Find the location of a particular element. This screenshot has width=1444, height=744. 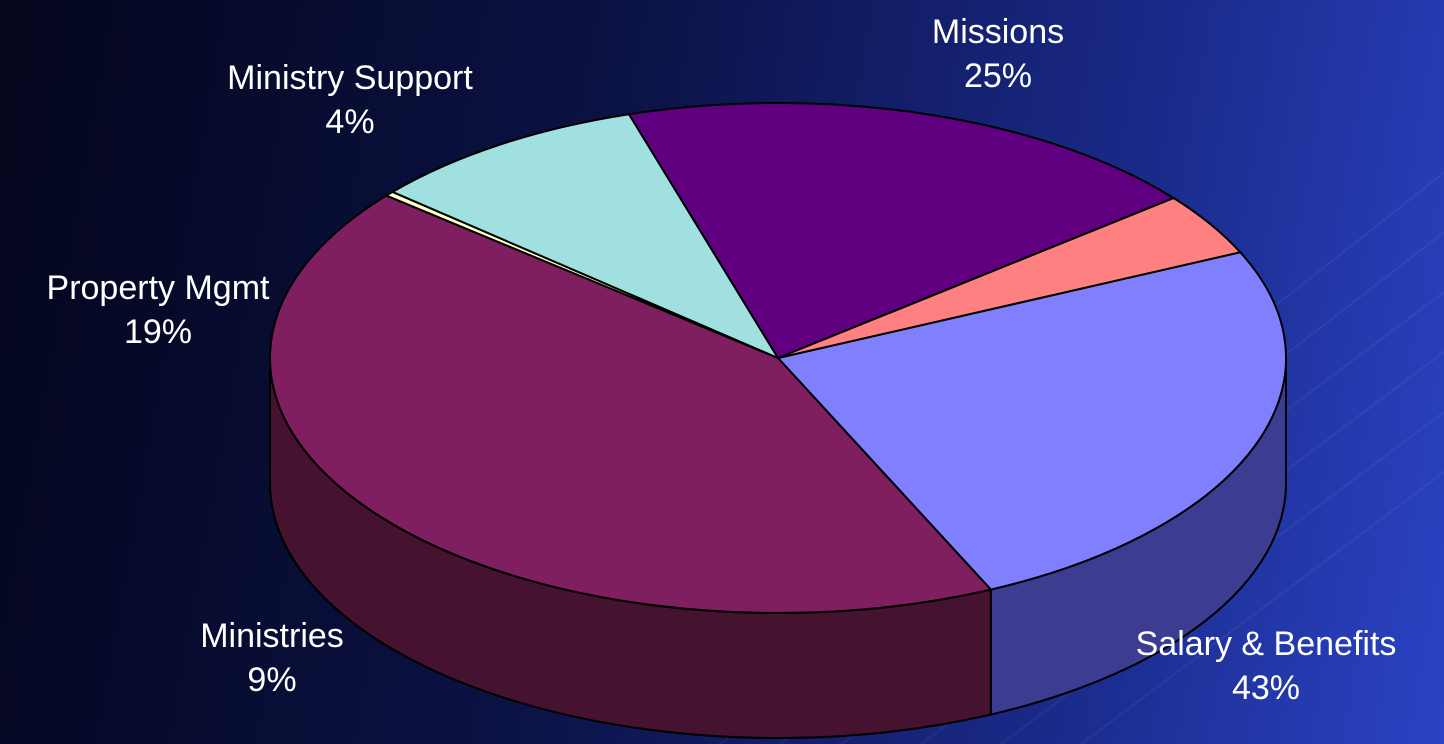

label-property-mgmt-name: Property Mgmt is located at coordinates (158, 288).